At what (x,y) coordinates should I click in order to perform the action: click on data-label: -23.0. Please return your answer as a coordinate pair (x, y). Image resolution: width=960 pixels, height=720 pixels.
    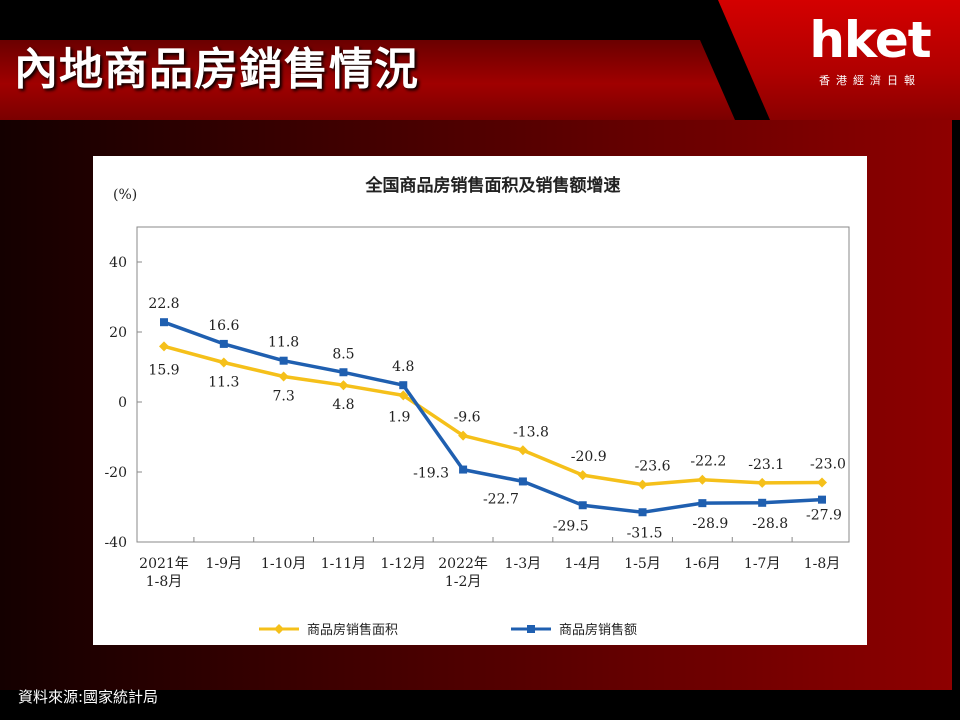
    Looking at the image, I should click on (828, 465).